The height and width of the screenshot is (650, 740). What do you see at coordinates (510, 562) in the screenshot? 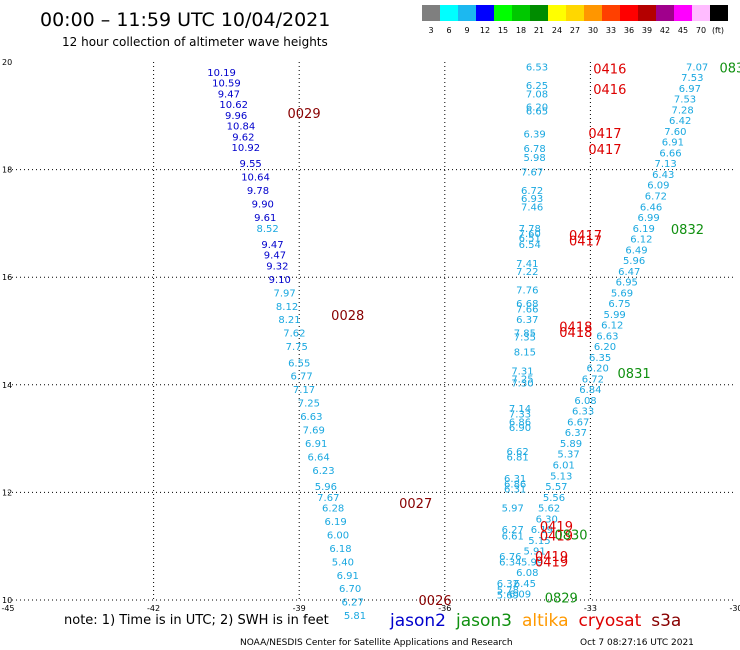
I see `swh-value-cryosat: 6.34` at bounding box center [510, 562].